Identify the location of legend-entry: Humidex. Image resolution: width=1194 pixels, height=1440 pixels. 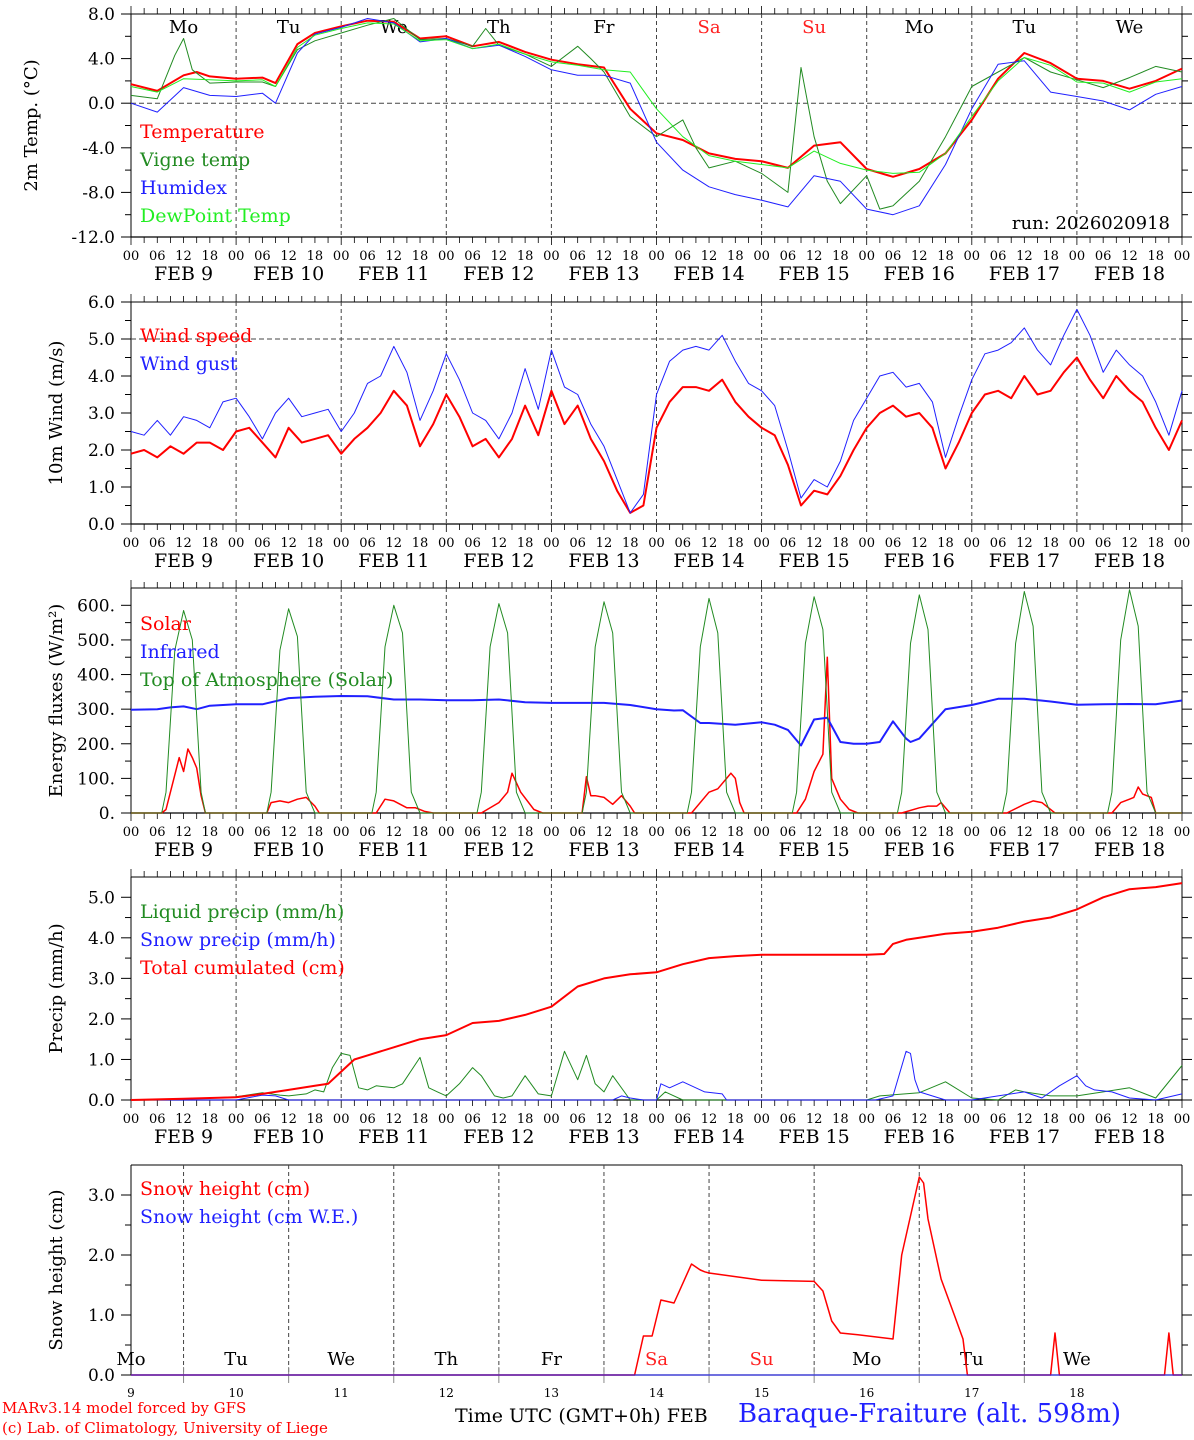
(183, 188).